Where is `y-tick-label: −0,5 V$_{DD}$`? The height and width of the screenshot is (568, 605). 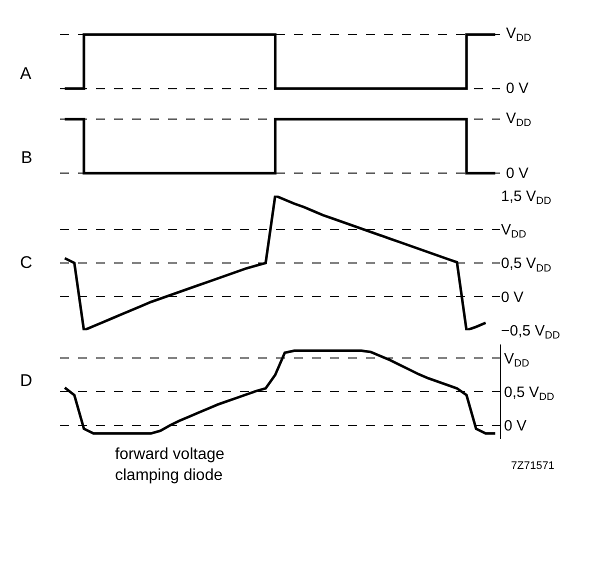 y-tick-label: −0,5 V$_{DD}$ is located at coordinates (530, 332).